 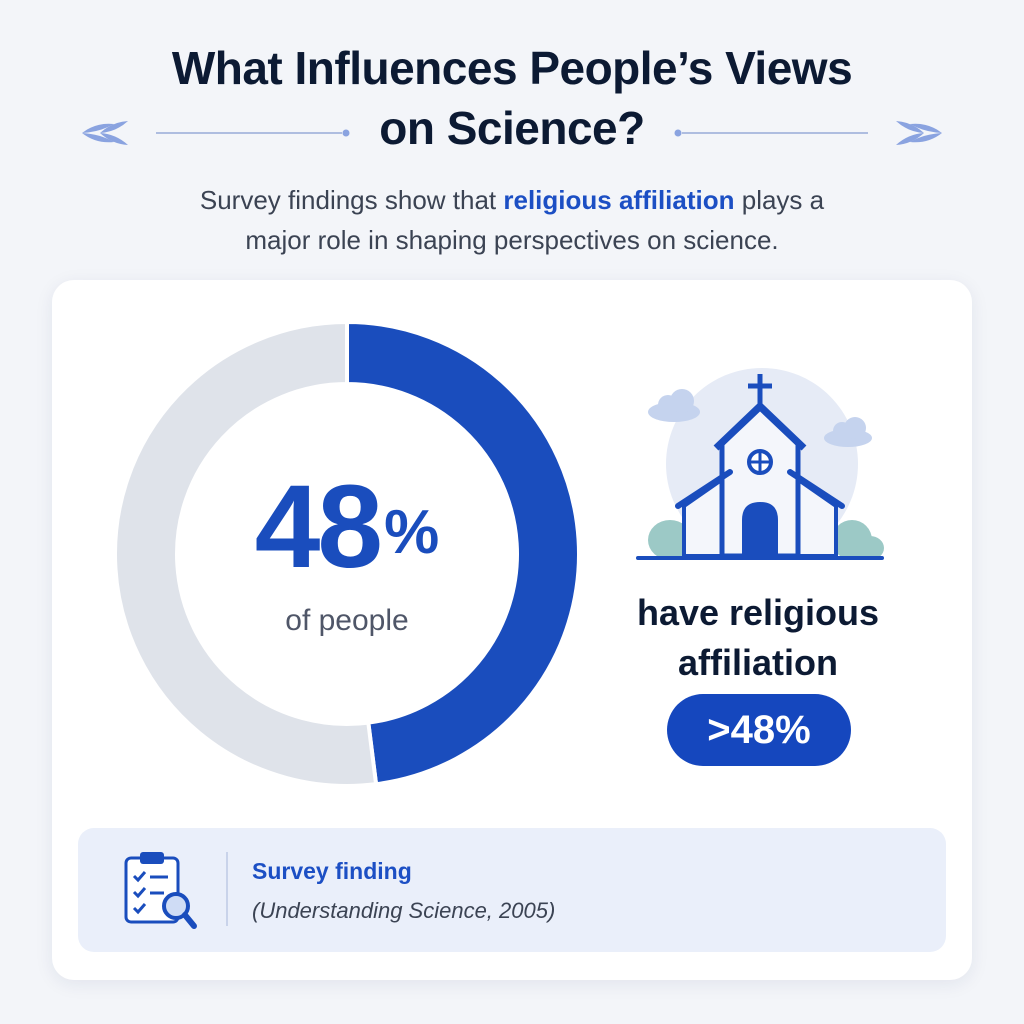 What do you see at coordinates (332, 871) in the screenshot?
I see `source-title: Survey finding` at bounding box center [332, 871].